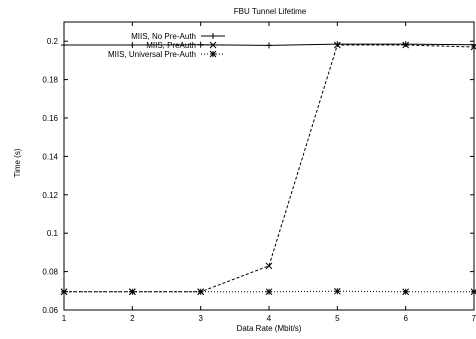 The width and height of the screenshot is (476, 339). What do you see at coordinates (337, 318) in the screenshot?
I see `x-tick-label: 5` at bounding box center [337, 318].